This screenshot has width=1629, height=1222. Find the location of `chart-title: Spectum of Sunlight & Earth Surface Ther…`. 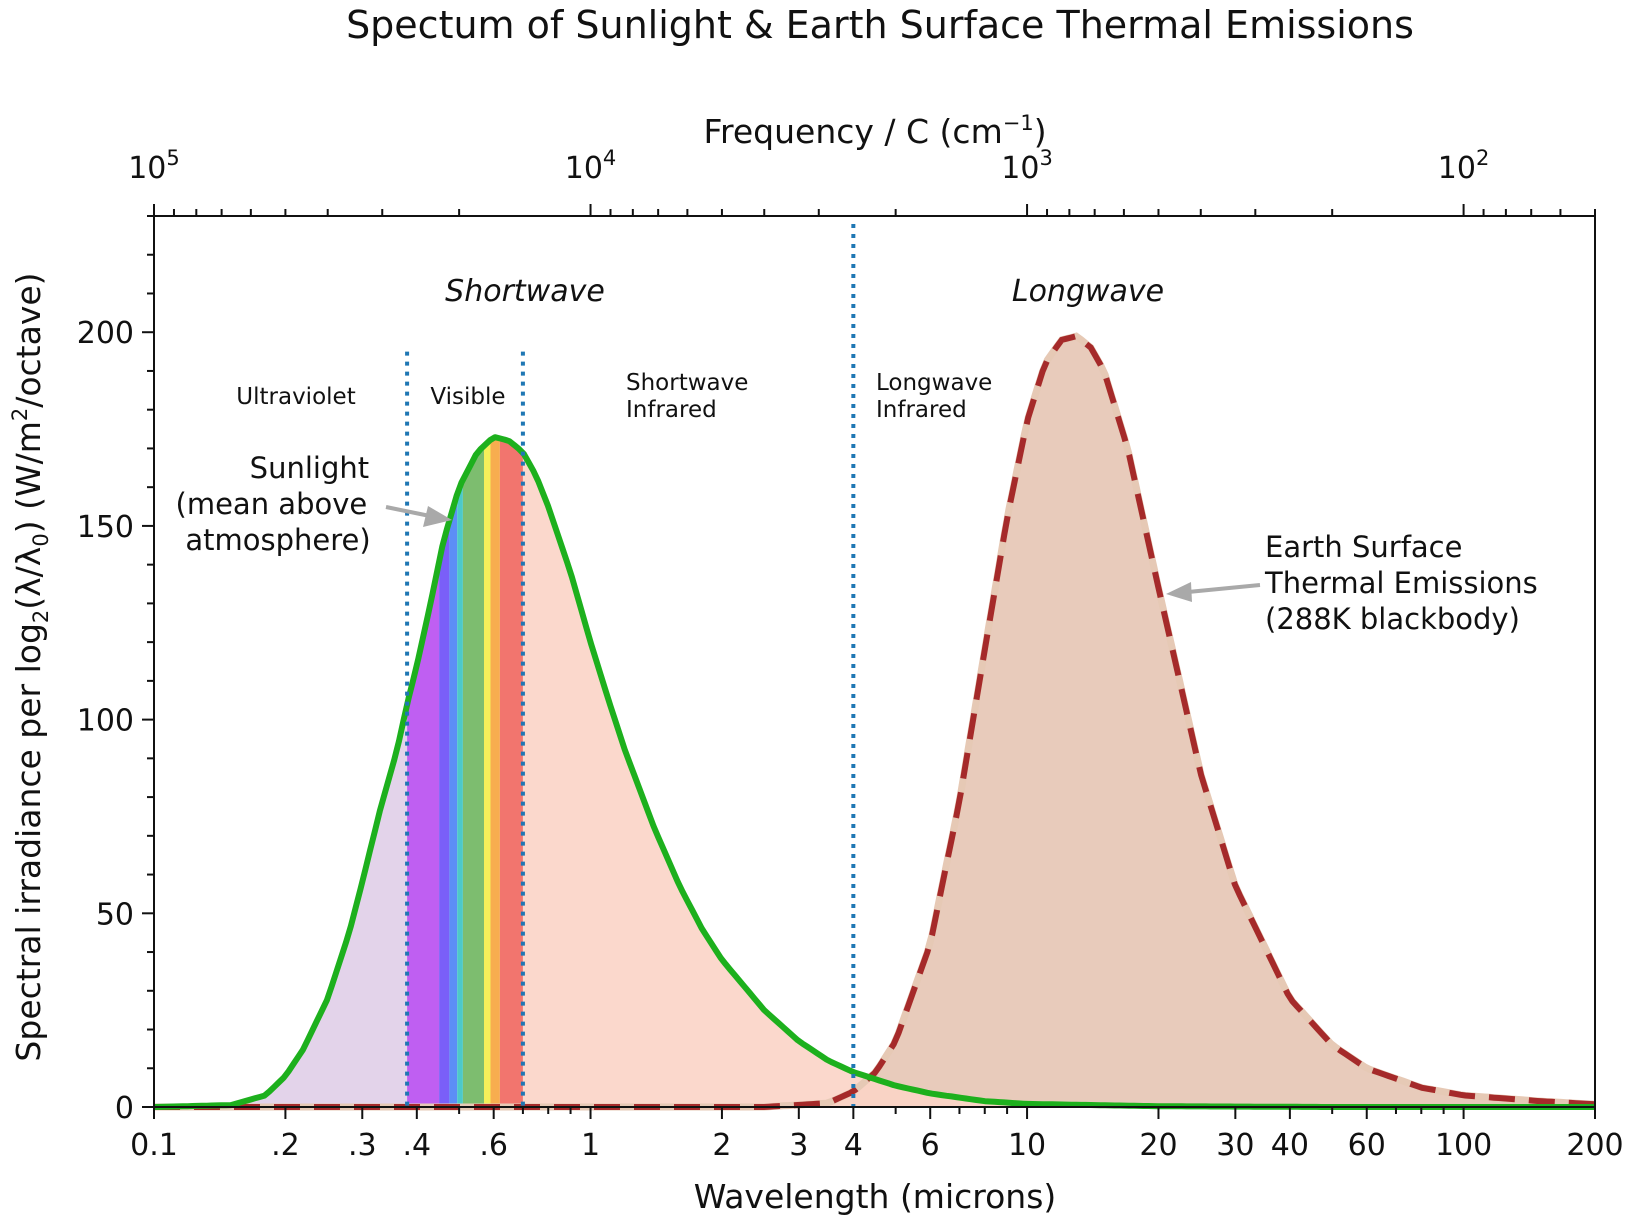

chart-title: Spectum of Sunlight & Earth Surface Ther… is located at coordinates (880, 25).